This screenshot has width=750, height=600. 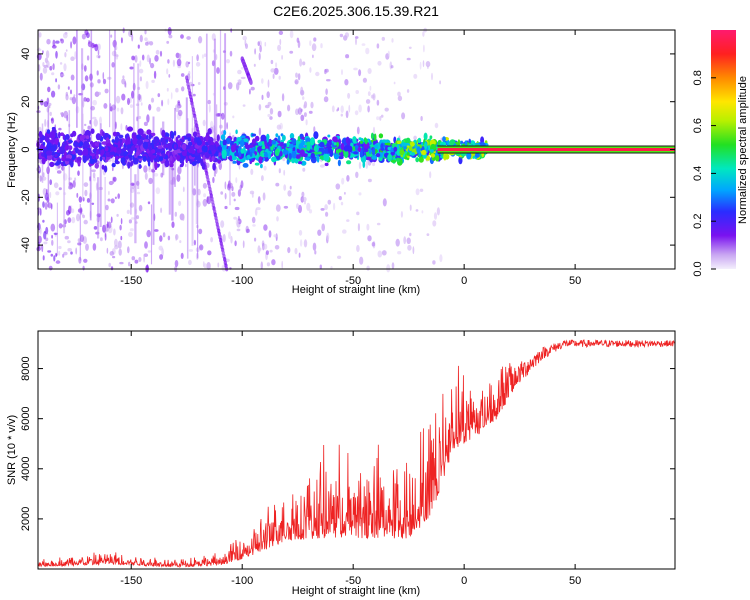 I want to click on snr-x-tick-label: -50, so click(x=353, y=581).